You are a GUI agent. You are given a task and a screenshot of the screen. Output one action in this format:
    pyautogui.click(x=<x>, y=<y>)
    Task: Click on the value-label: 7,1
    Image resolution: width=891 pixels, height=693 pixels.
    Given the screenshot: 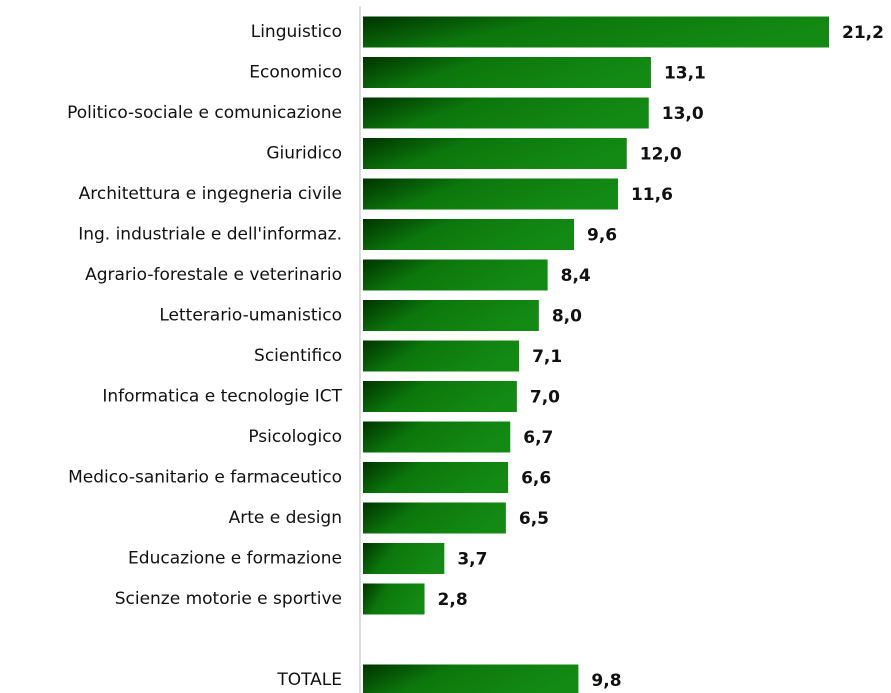 What is the action you would take?
    pyautogui.click(x=547, y=357)
    